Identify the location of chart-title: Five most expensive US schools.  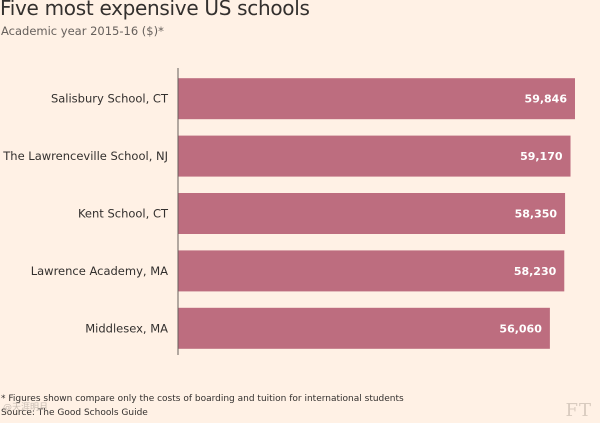
(155, 10).